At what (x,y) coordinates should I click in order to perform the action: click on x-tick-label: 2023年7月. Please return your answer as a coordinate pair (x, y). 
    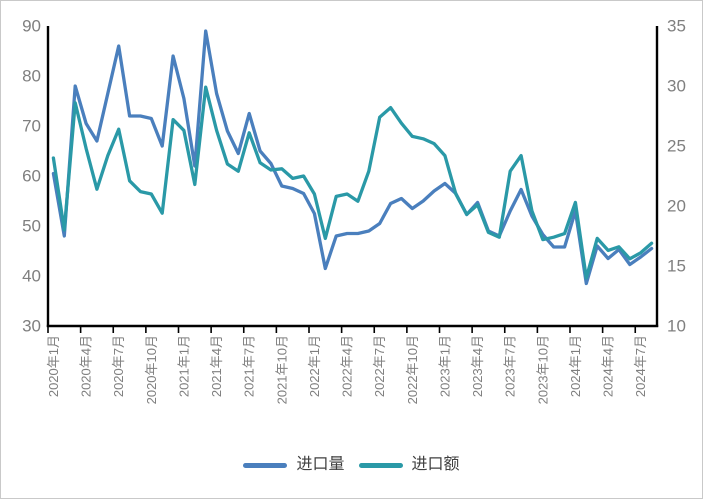
    Looking at the image, I should click on (510, 366).